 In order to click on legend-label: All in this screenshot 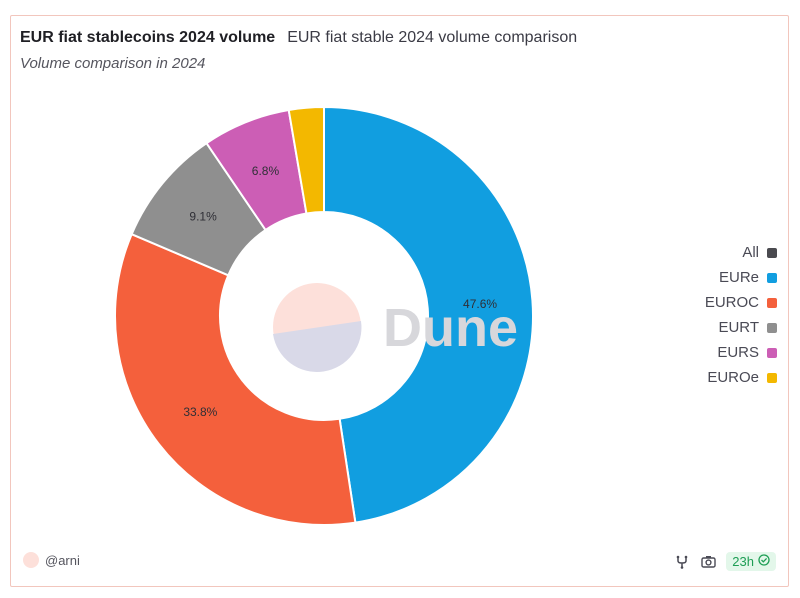, I will do `click(750, 252)`.